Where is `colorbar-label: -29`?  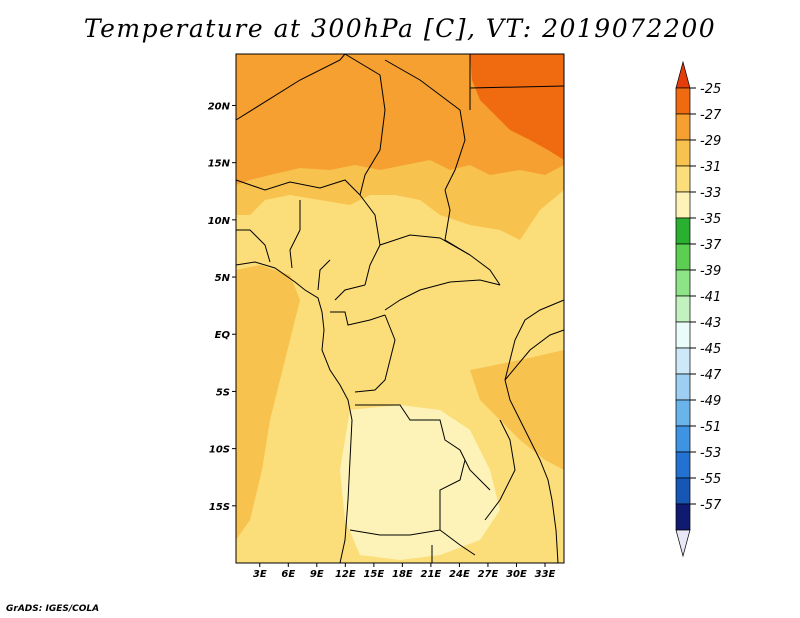 colorbar-label: -29 is located at coordinates (710, 141).